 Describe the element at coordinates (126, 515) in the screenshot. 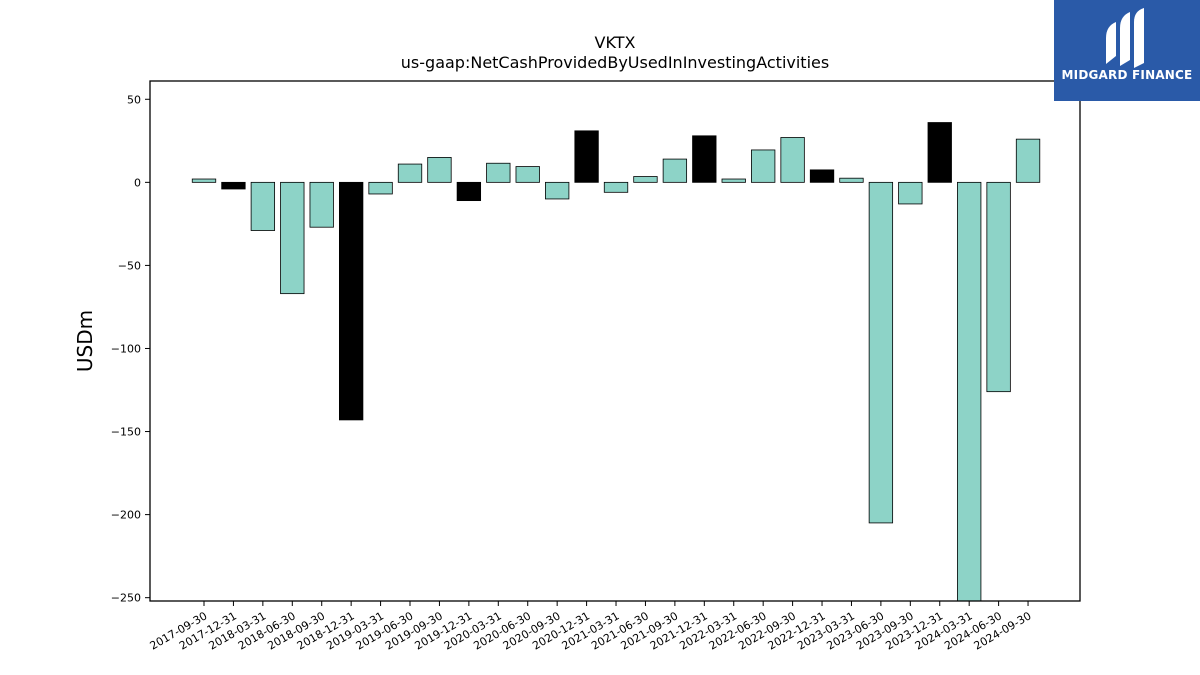

I see `y-tick-label: −200` at that location.